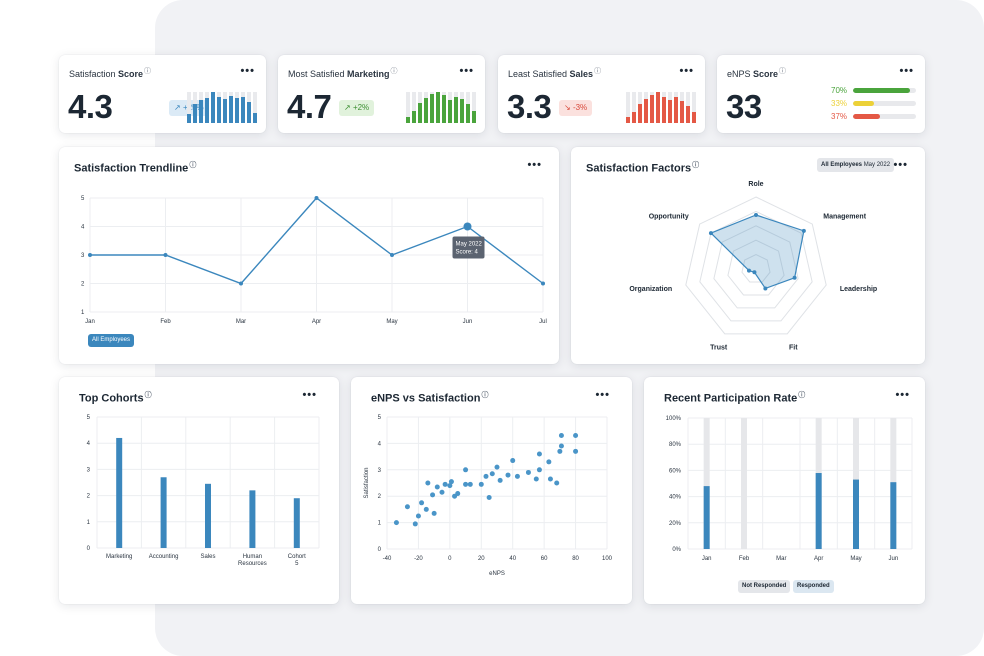  I want to click on kpi-value: 33, so click(744, 106).